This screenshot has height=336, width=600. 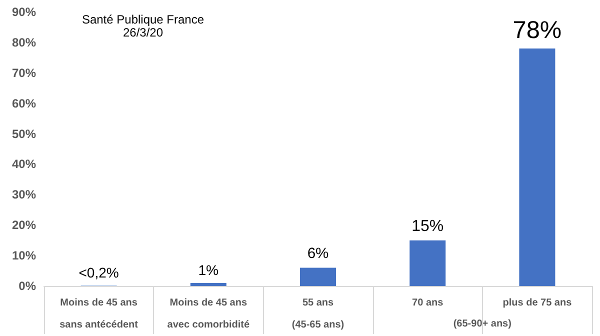 I want to click on data-label: 6%, so click(x=318, y=254).